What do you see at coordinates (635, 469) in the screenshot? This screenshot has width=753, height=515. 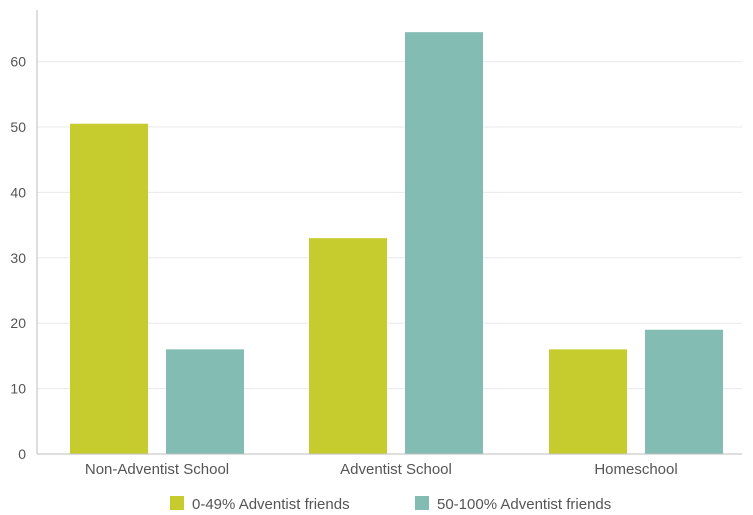 I see `category-label-homeschool: Homeschool` at bounding box center [635, 469].